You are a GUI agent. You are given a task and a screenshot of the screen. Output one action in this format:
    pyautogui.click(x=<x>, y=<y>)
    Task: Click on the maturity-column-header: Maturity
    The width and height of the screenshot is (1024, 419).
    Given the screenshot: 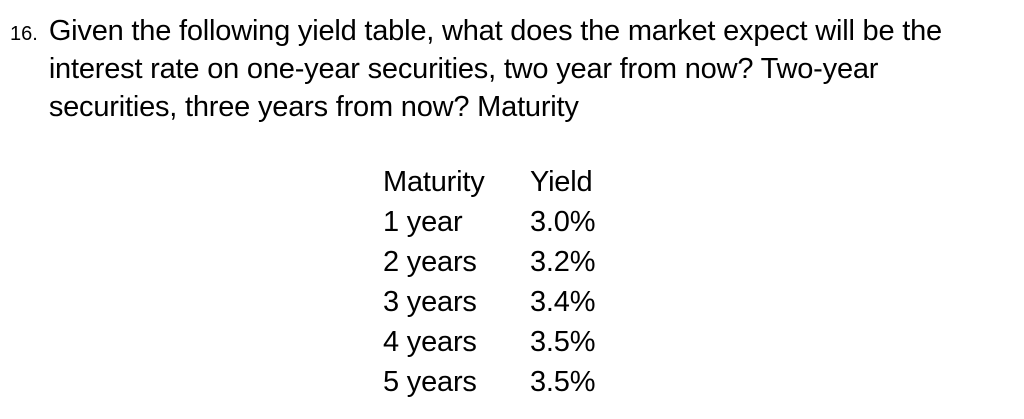 What is the action you would take?
    pyautogui.click(x=434, y=182)
    